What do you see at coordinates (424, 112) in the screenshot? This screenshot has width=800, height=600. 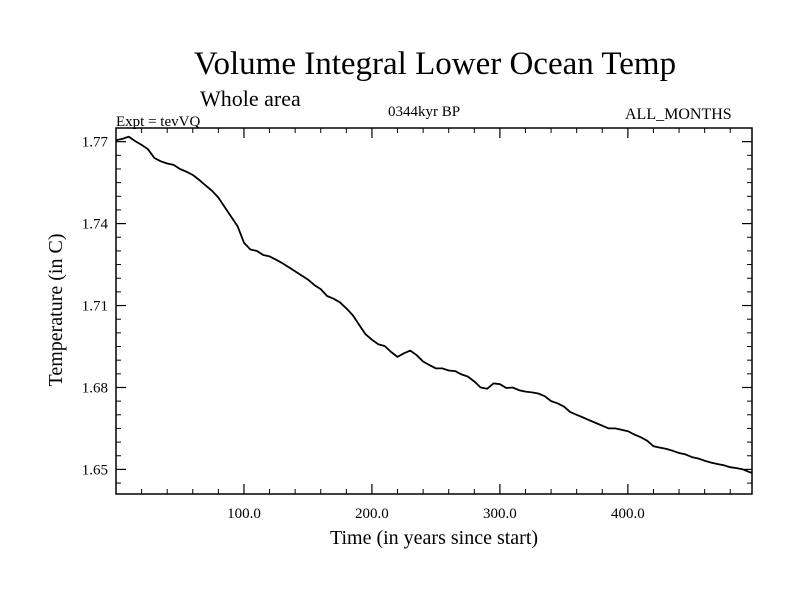 I see `period-label: 0344kyr BP` at bounding box center [424, 112].